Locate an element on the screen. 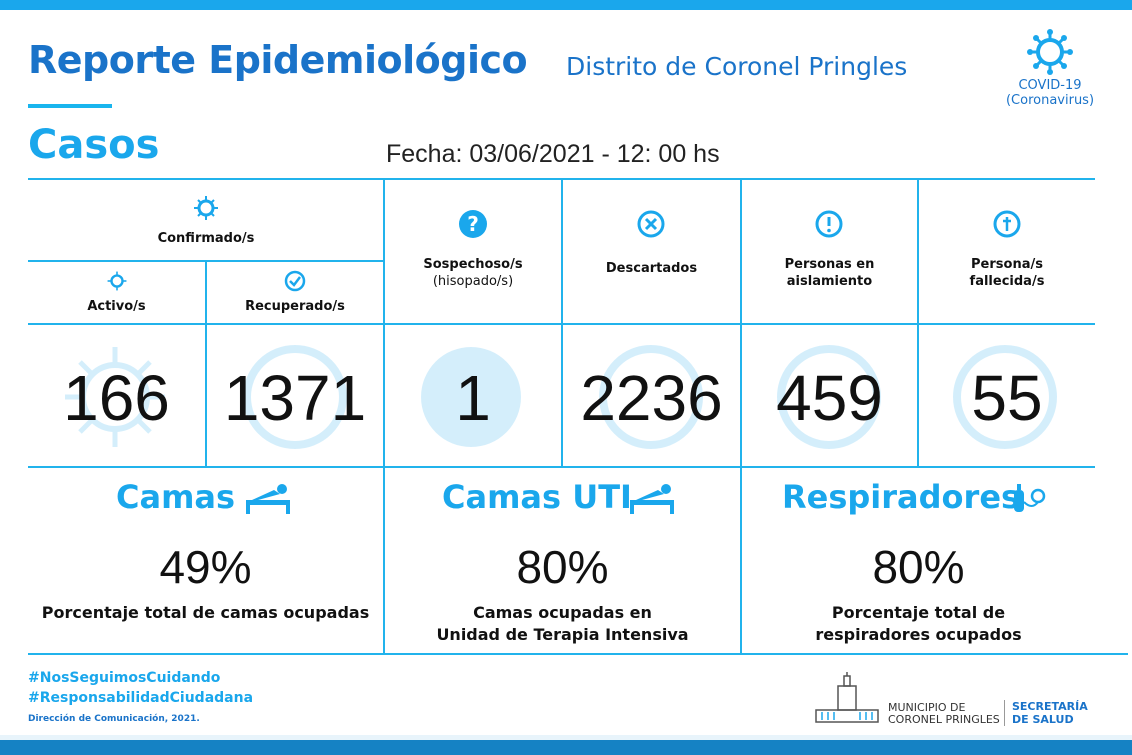 The height and width of the screenshot is (755, 1132). report-title: Reporte Epidemiológico is located at coordinates (278, 60).